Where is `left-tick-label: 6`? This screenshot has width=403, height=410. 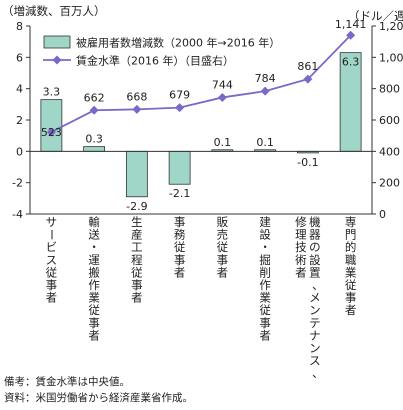 left-tick-label: 6 is located at coordinates (19, 57).